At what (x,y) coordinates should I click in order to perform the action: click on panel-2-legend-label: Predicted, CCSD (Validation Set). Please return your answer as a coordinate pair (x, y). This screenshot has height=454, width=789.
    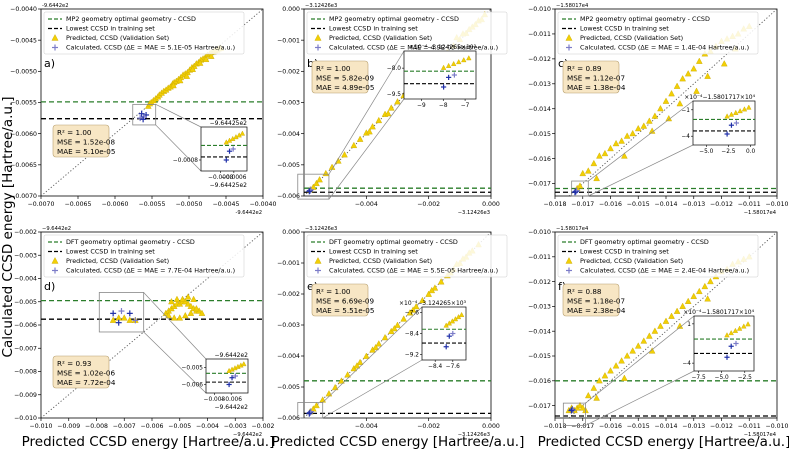
    Looking at the image, I should click on (380, 38).